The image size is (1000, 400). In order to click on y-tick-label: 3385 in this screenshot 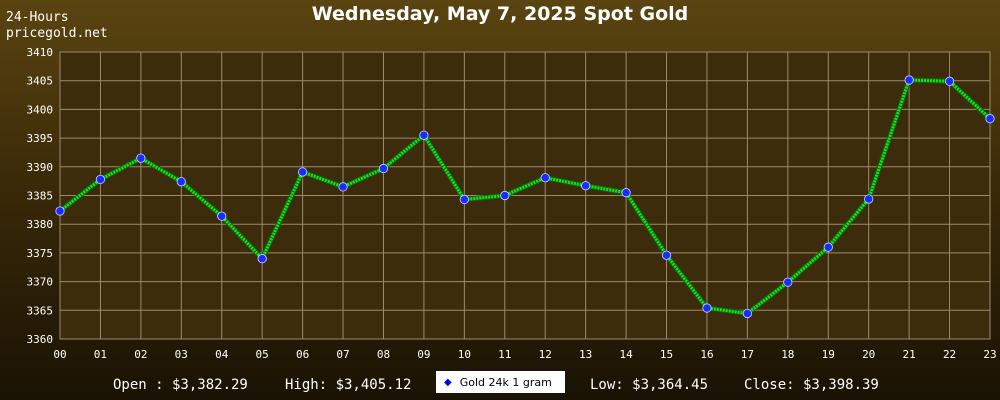, I will do `click(40, 196)`.